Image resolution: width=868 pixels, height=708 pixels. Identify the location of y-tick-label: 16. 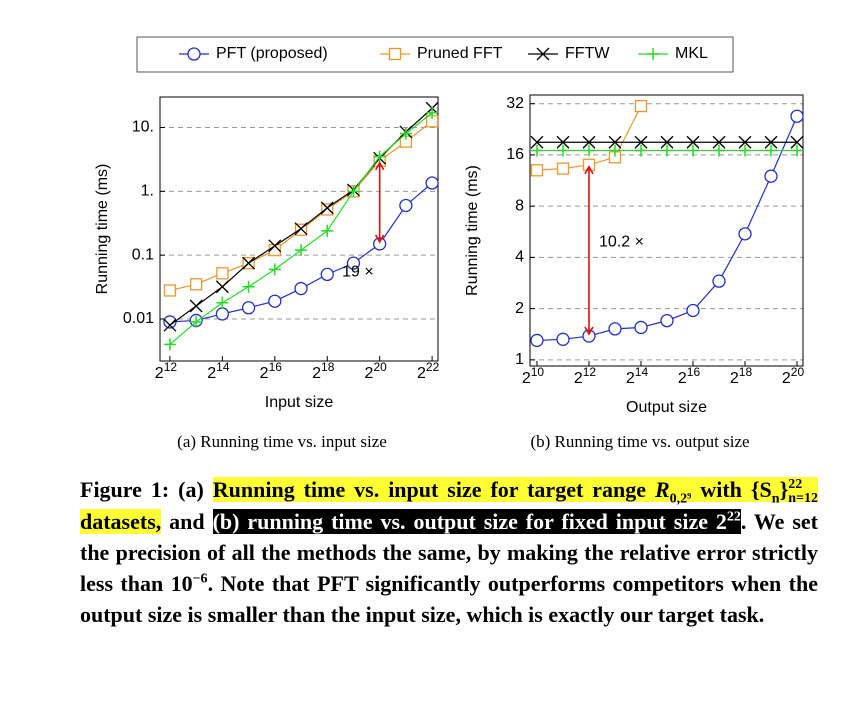
(515, 154).